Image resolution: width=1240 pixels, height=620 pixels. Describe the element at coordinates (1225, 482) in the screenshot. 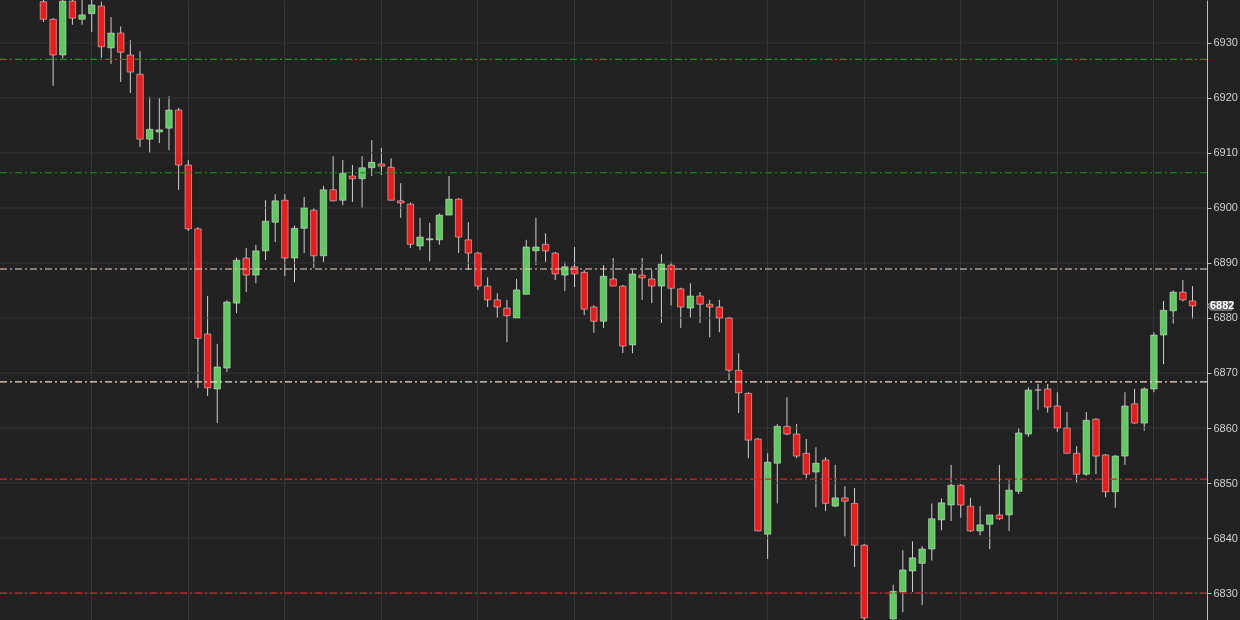

I see `y-tick-label: 6850` at that location.